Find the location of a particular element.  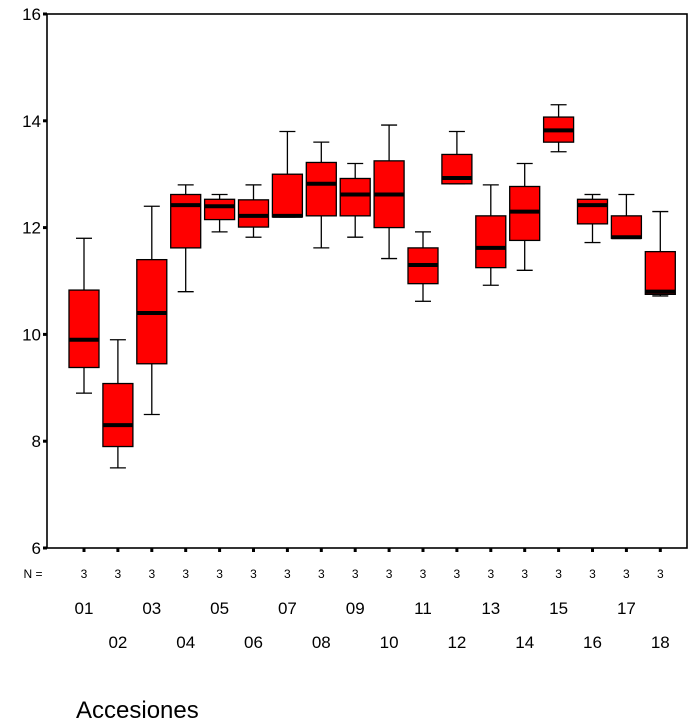

x-category-label: 08 is located at coordinates (321, 642).